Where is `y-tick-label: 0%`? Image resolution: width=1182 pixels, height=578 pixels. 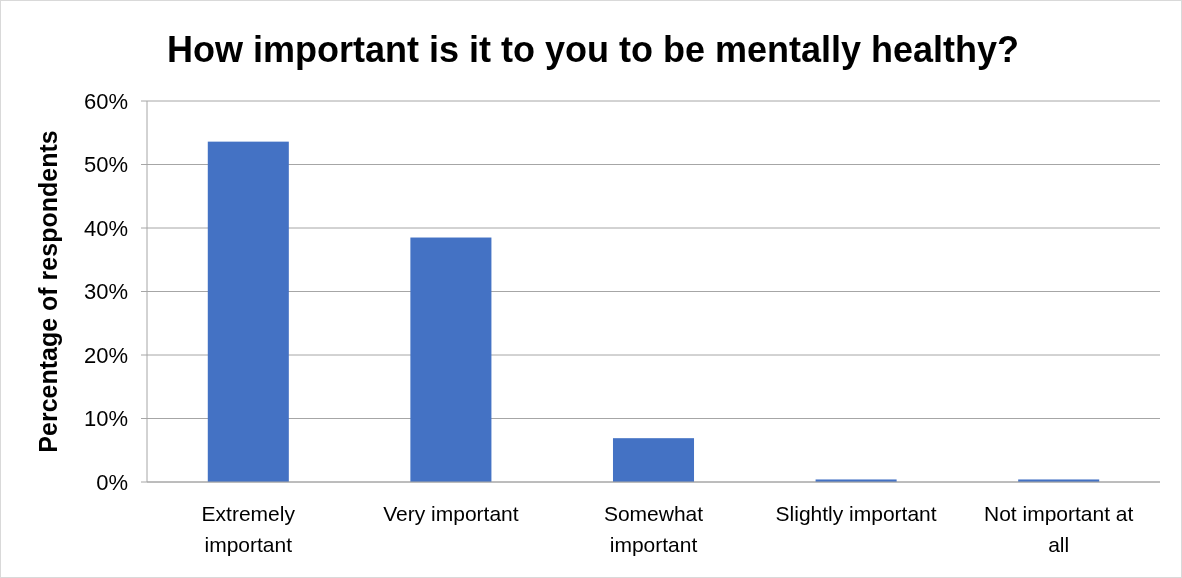 y-tick-label: 0% is located at coordinates (112, 482).